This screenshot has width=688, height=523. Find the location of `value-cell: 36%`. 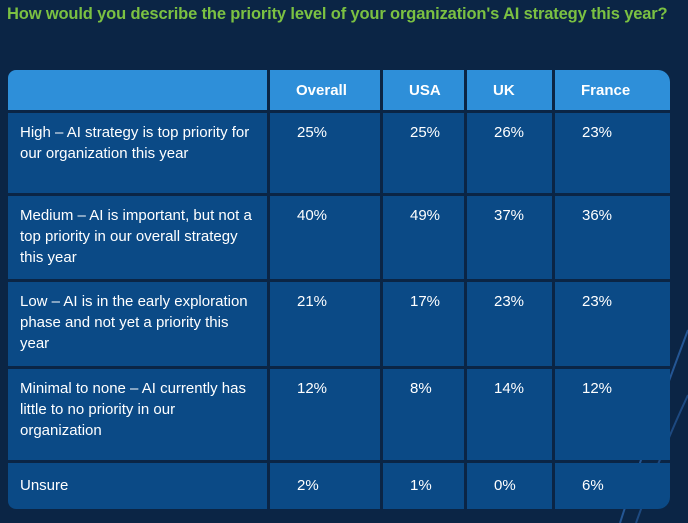

value-cell: 36% is located at coordinates (612, 237).